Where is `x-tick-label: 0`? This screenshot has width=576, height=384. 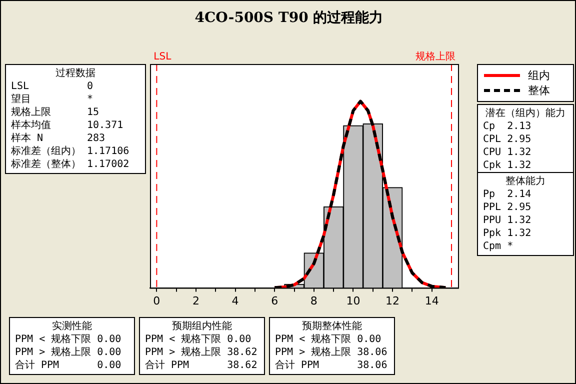 x-tick-label: 0 is located at coordinates (156, 301).